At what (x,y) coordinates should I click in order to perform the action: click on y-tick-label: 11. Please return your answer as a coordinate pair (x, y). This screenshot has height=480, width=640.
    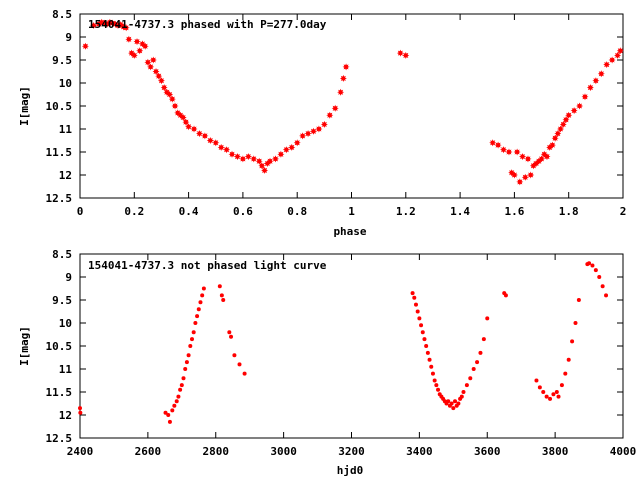
    Looking at the image, I should click on (66, 369).